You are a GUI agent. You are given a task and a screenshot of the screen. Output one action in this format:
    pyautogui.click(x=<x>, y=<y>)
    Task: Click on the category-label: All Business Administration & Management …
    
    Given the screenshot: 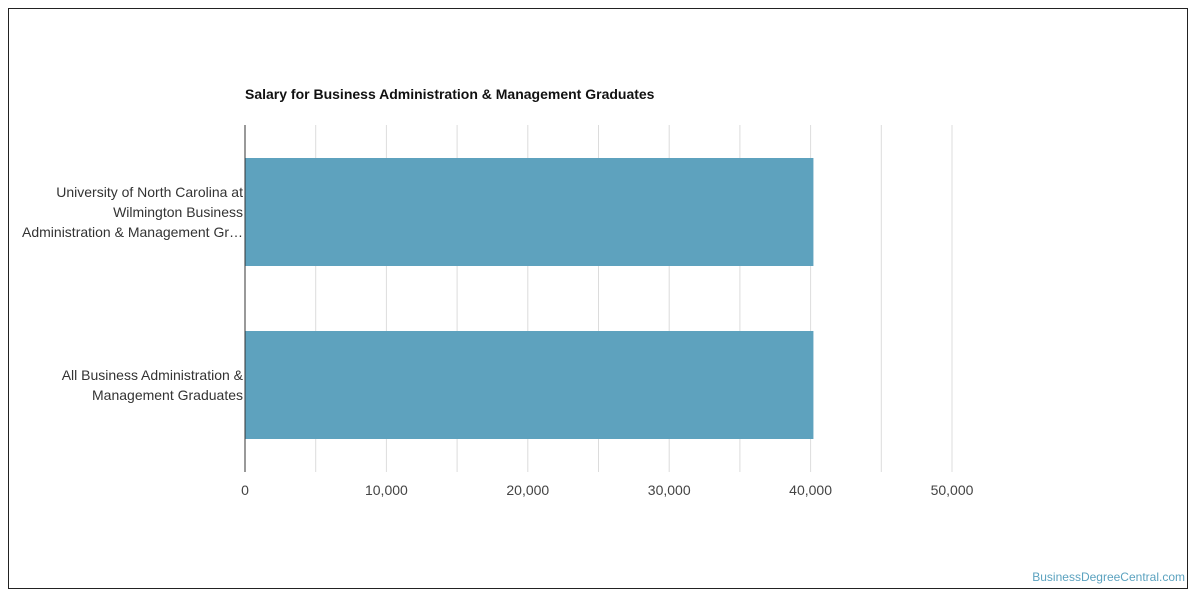 What is the action you would take?
    pyautogui.click(x=123, y=385)
    